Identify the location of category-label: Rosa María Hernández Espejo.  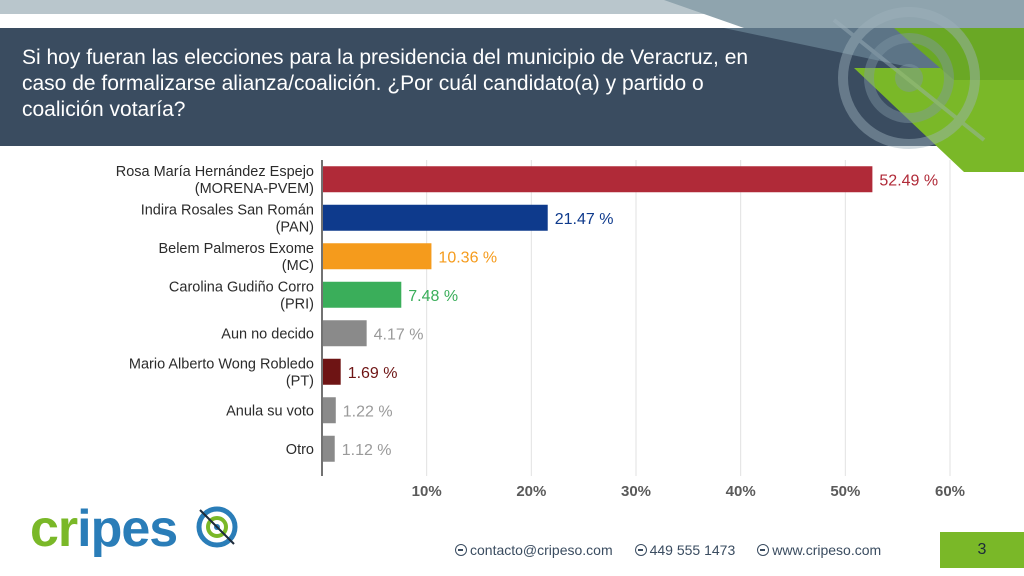
(215, 172).